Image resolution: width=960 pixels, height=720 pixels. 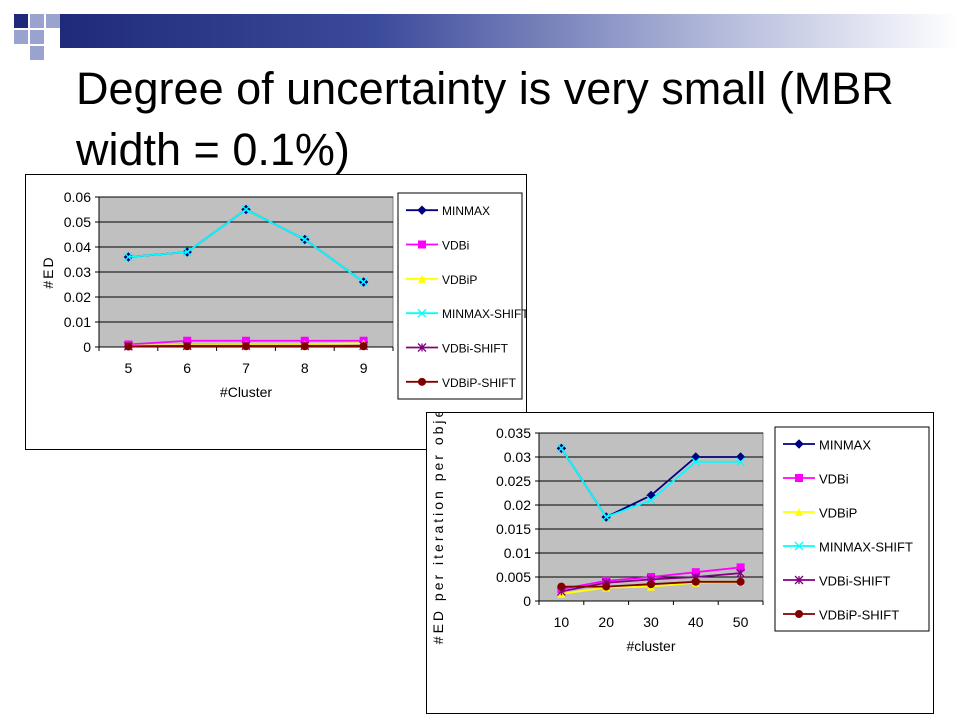 I want to click on x-tick-label: 20, so click(x=606, y=622).